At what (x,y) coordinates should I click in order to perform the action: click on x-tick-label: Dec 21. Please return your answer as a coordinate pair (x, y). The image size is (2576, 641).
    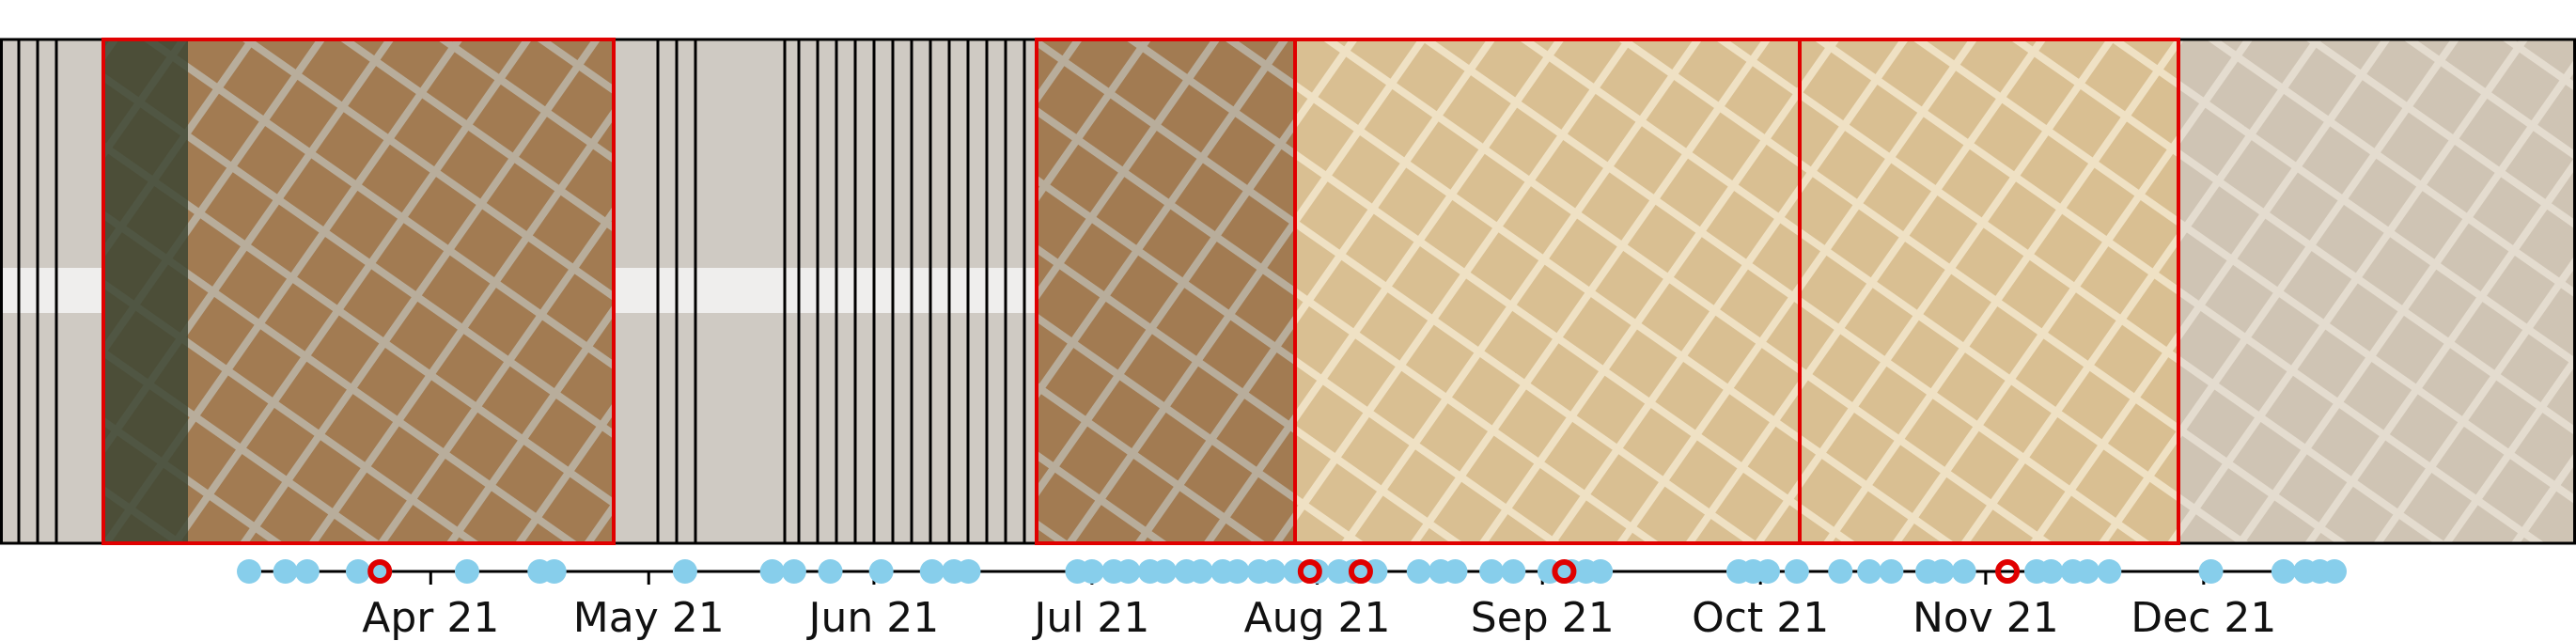
    Looking at the image, I should click on (2203, 617).